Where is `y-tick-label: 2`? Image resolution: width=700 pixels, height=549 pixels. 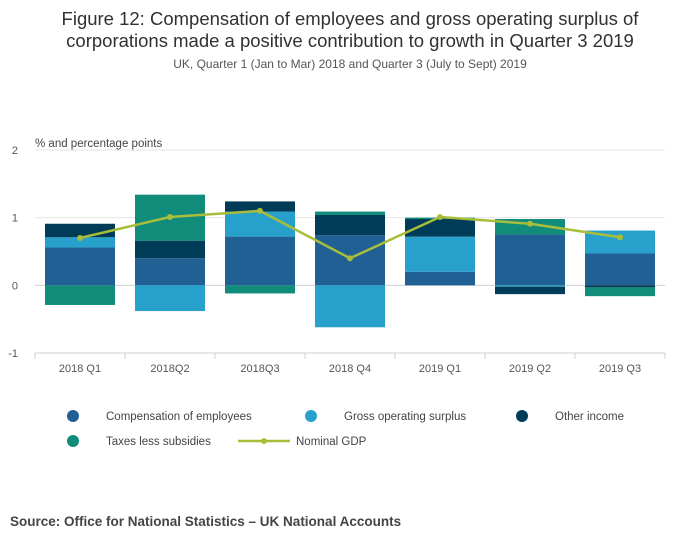
y-tick-label: 2 is located at coordinates (15, 151).